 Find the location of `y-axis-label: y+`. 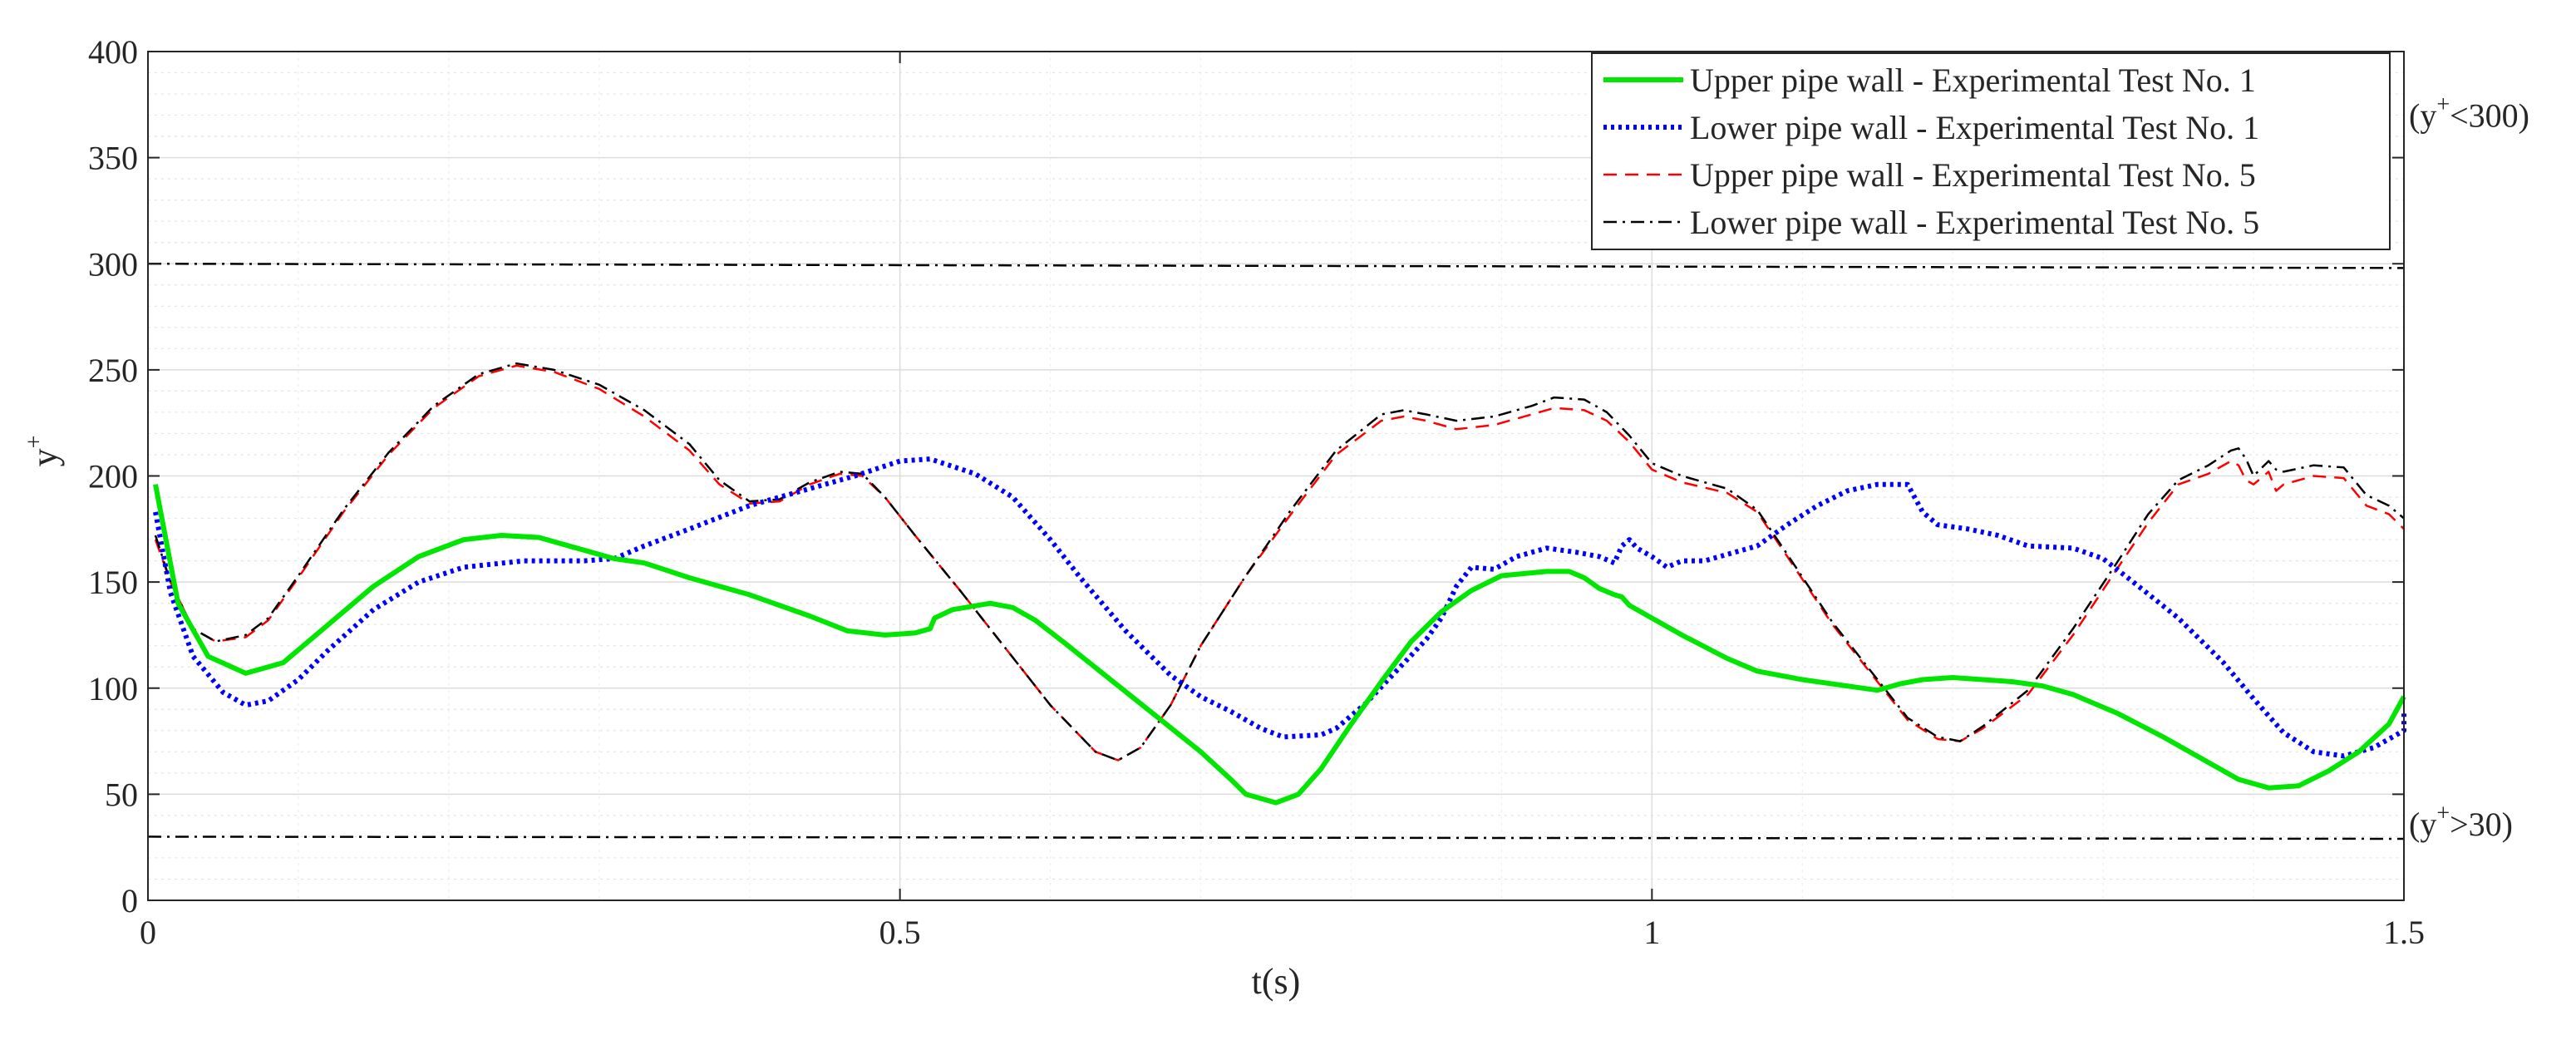

y-axis-label: y+ is located at coordinates (43, 451).